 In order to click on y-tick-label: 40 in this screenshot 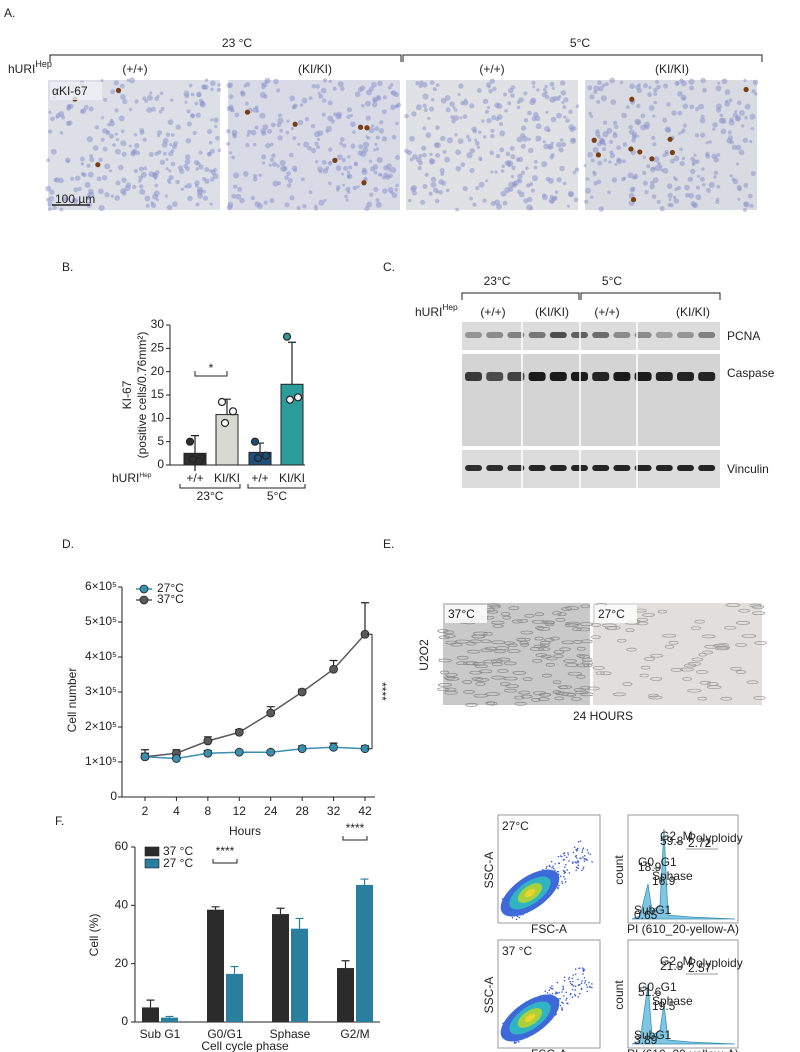, I will do `click(122, 905)`.